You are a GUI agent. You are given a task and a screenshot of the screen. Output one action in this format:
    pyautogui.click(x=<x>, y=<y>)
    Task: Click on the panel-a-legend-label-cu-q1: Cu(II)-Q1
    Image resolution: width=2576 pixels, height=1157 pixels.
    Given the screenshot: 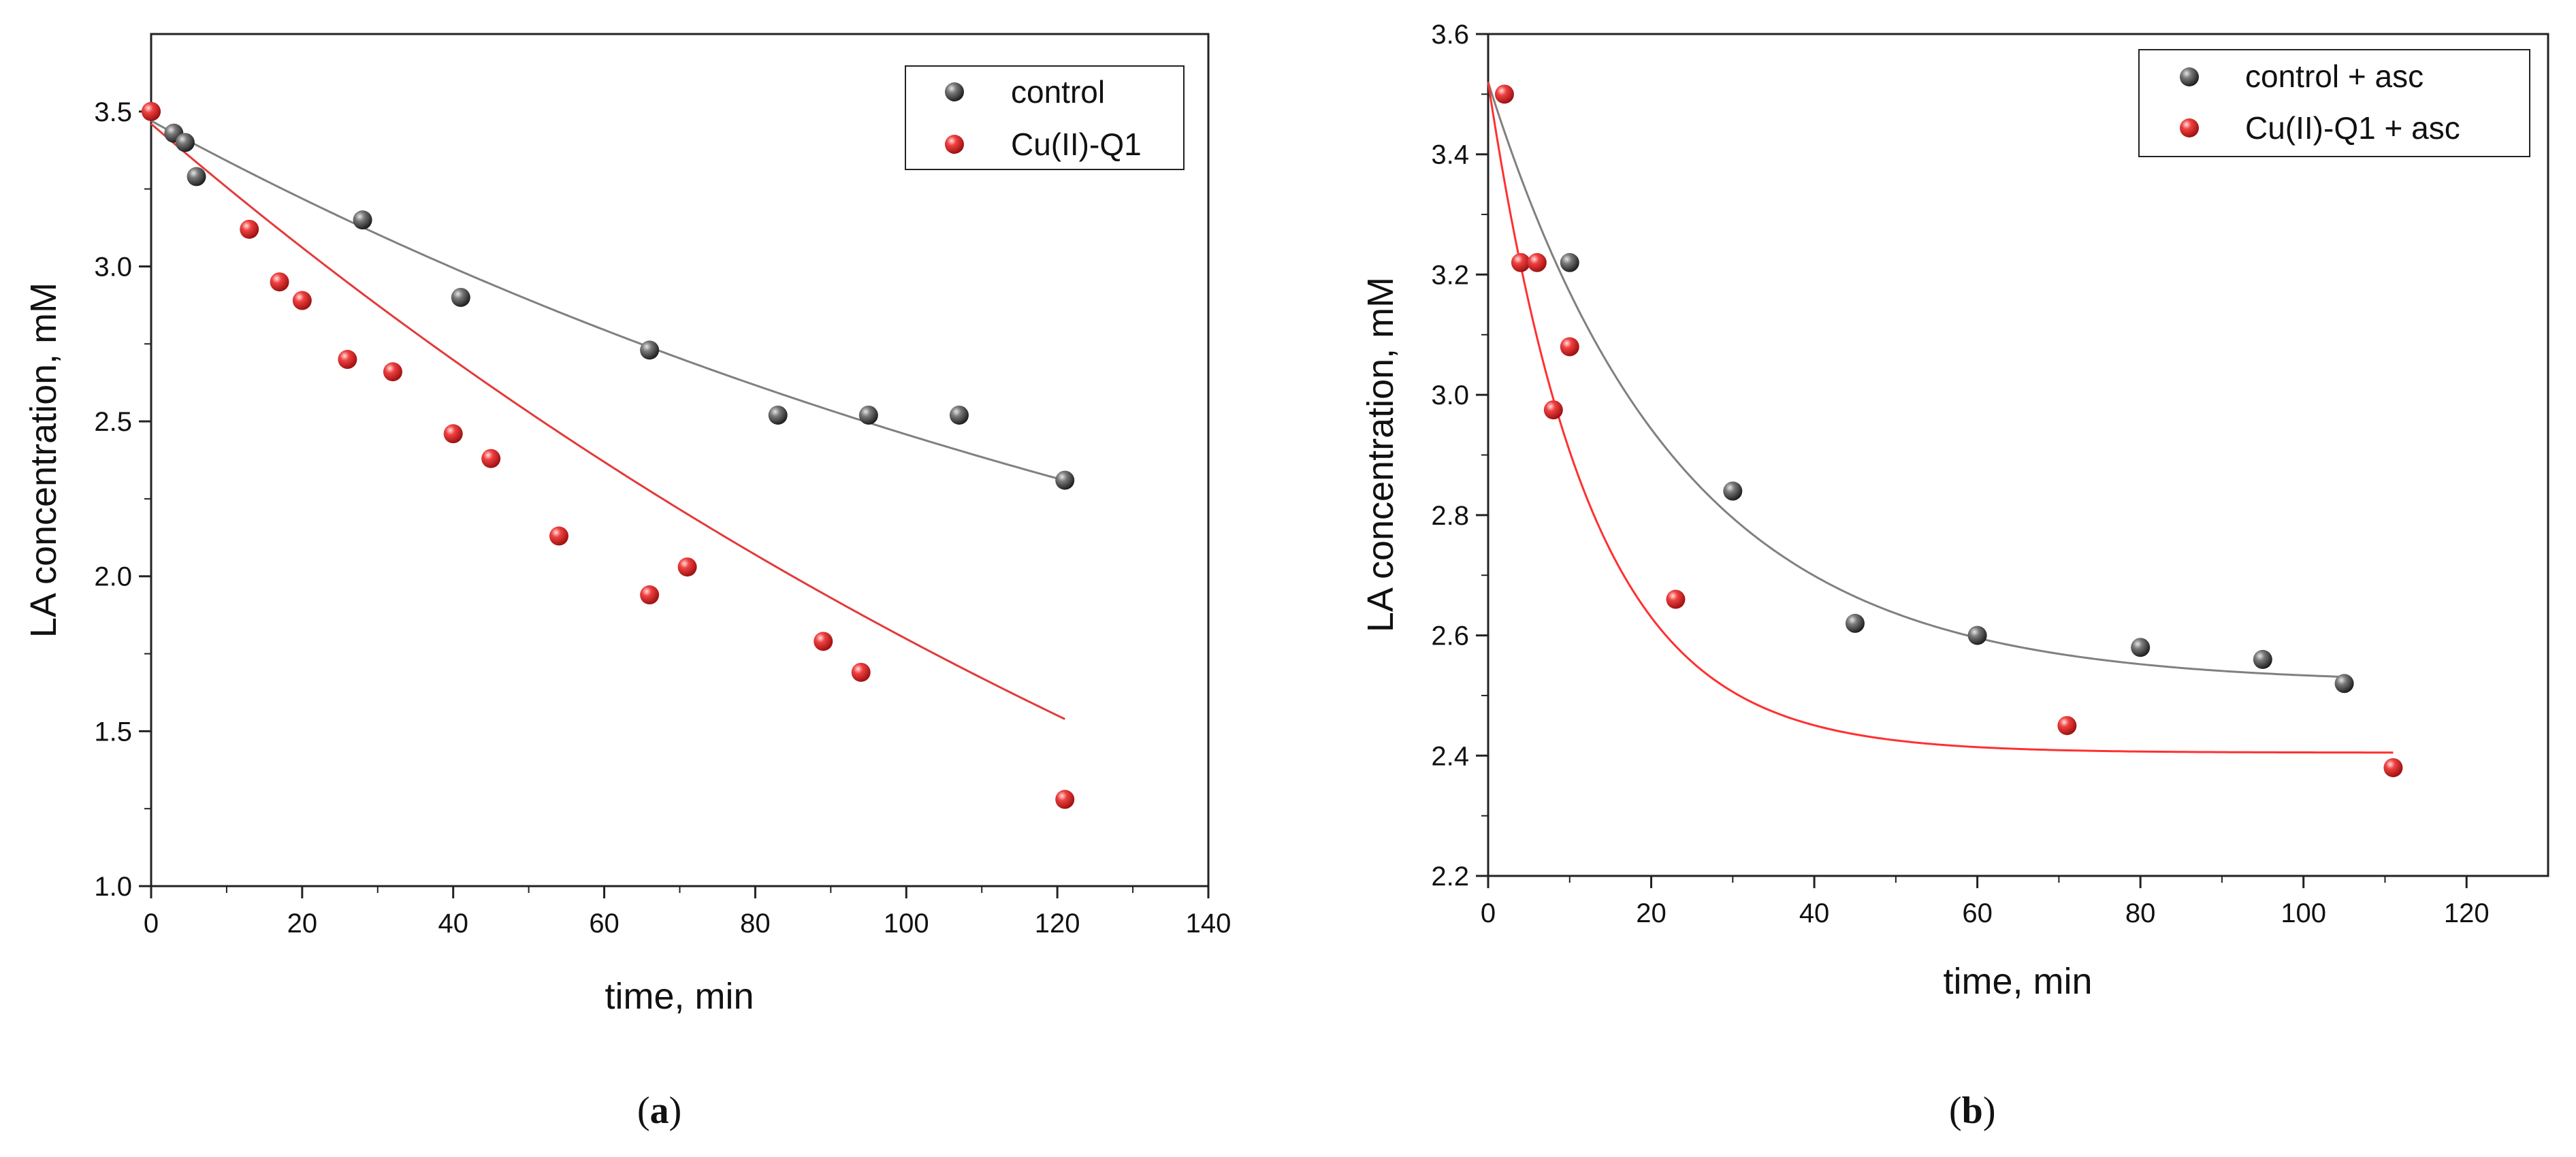 What is the action you would take?
    pyautogui.click(x=1076, y=144)
    